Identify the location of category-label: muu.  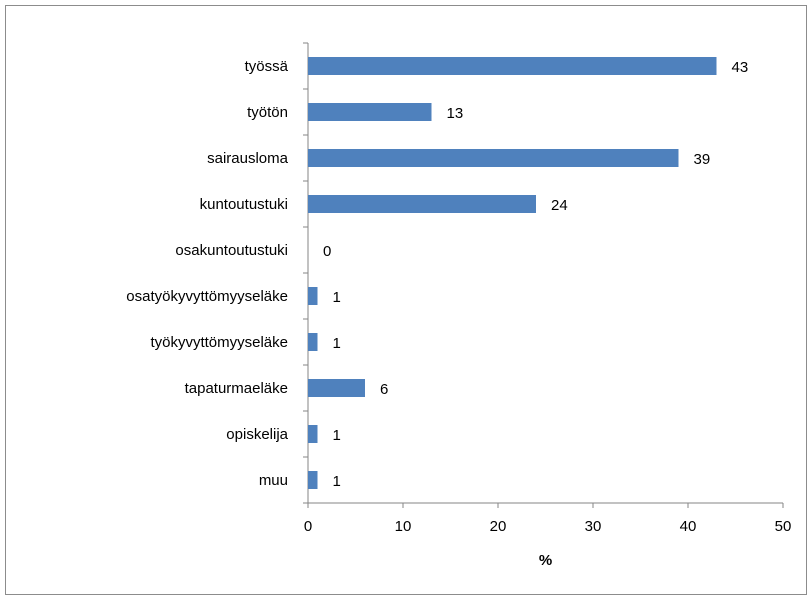
(273, 480).